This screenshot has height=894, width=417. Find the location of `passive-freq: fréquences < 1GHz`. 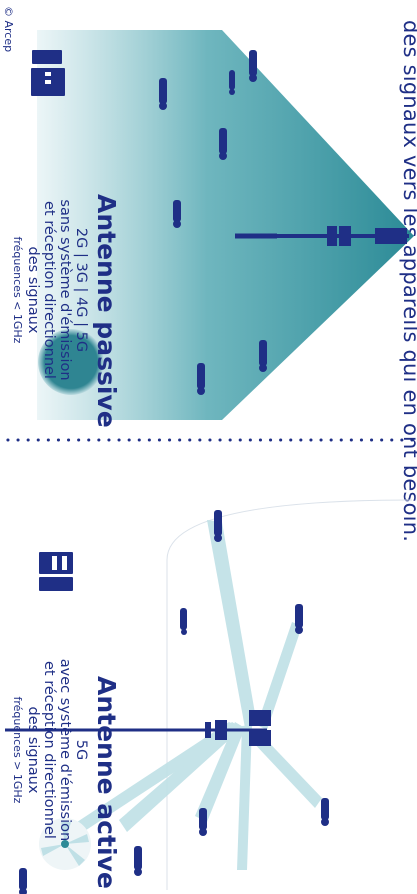

passive-freq: fréquences < 1GHz is located at coordinates (17, 290).